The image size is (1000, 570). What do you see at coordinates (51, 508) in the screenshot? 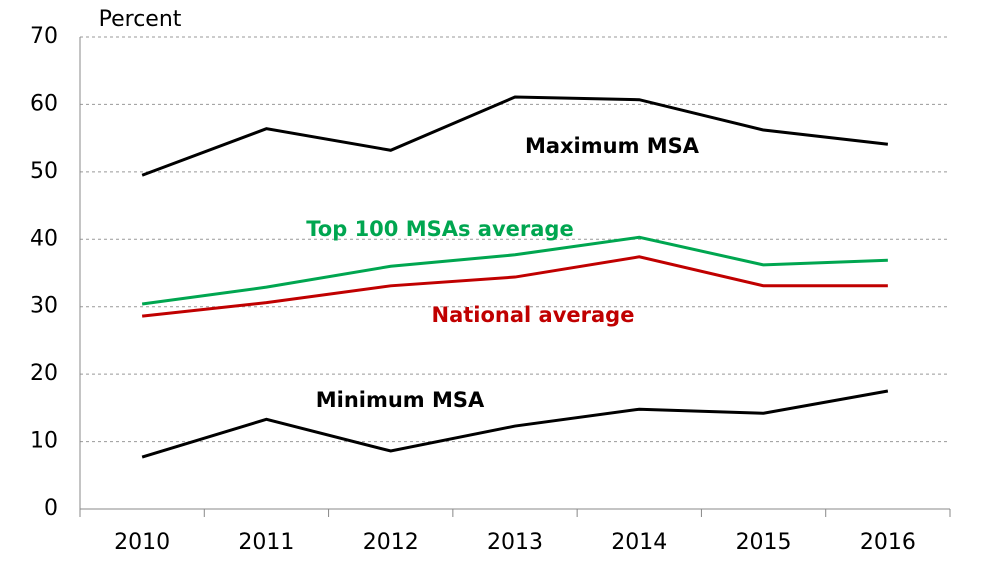
I see `y-tick-label: 0` at bounding box center [51, 508].